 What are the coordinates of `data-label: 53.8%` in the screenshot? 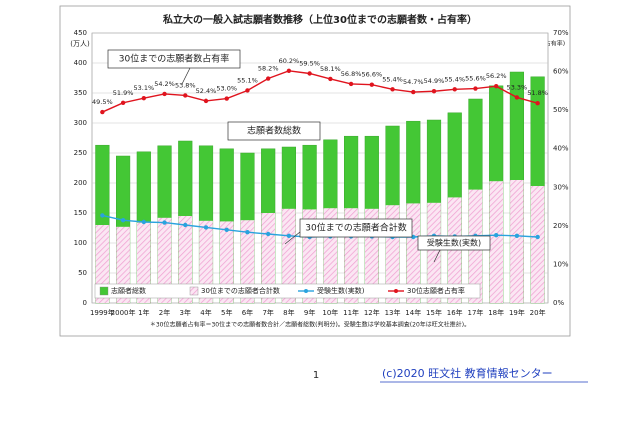 It's located at (185, 85).